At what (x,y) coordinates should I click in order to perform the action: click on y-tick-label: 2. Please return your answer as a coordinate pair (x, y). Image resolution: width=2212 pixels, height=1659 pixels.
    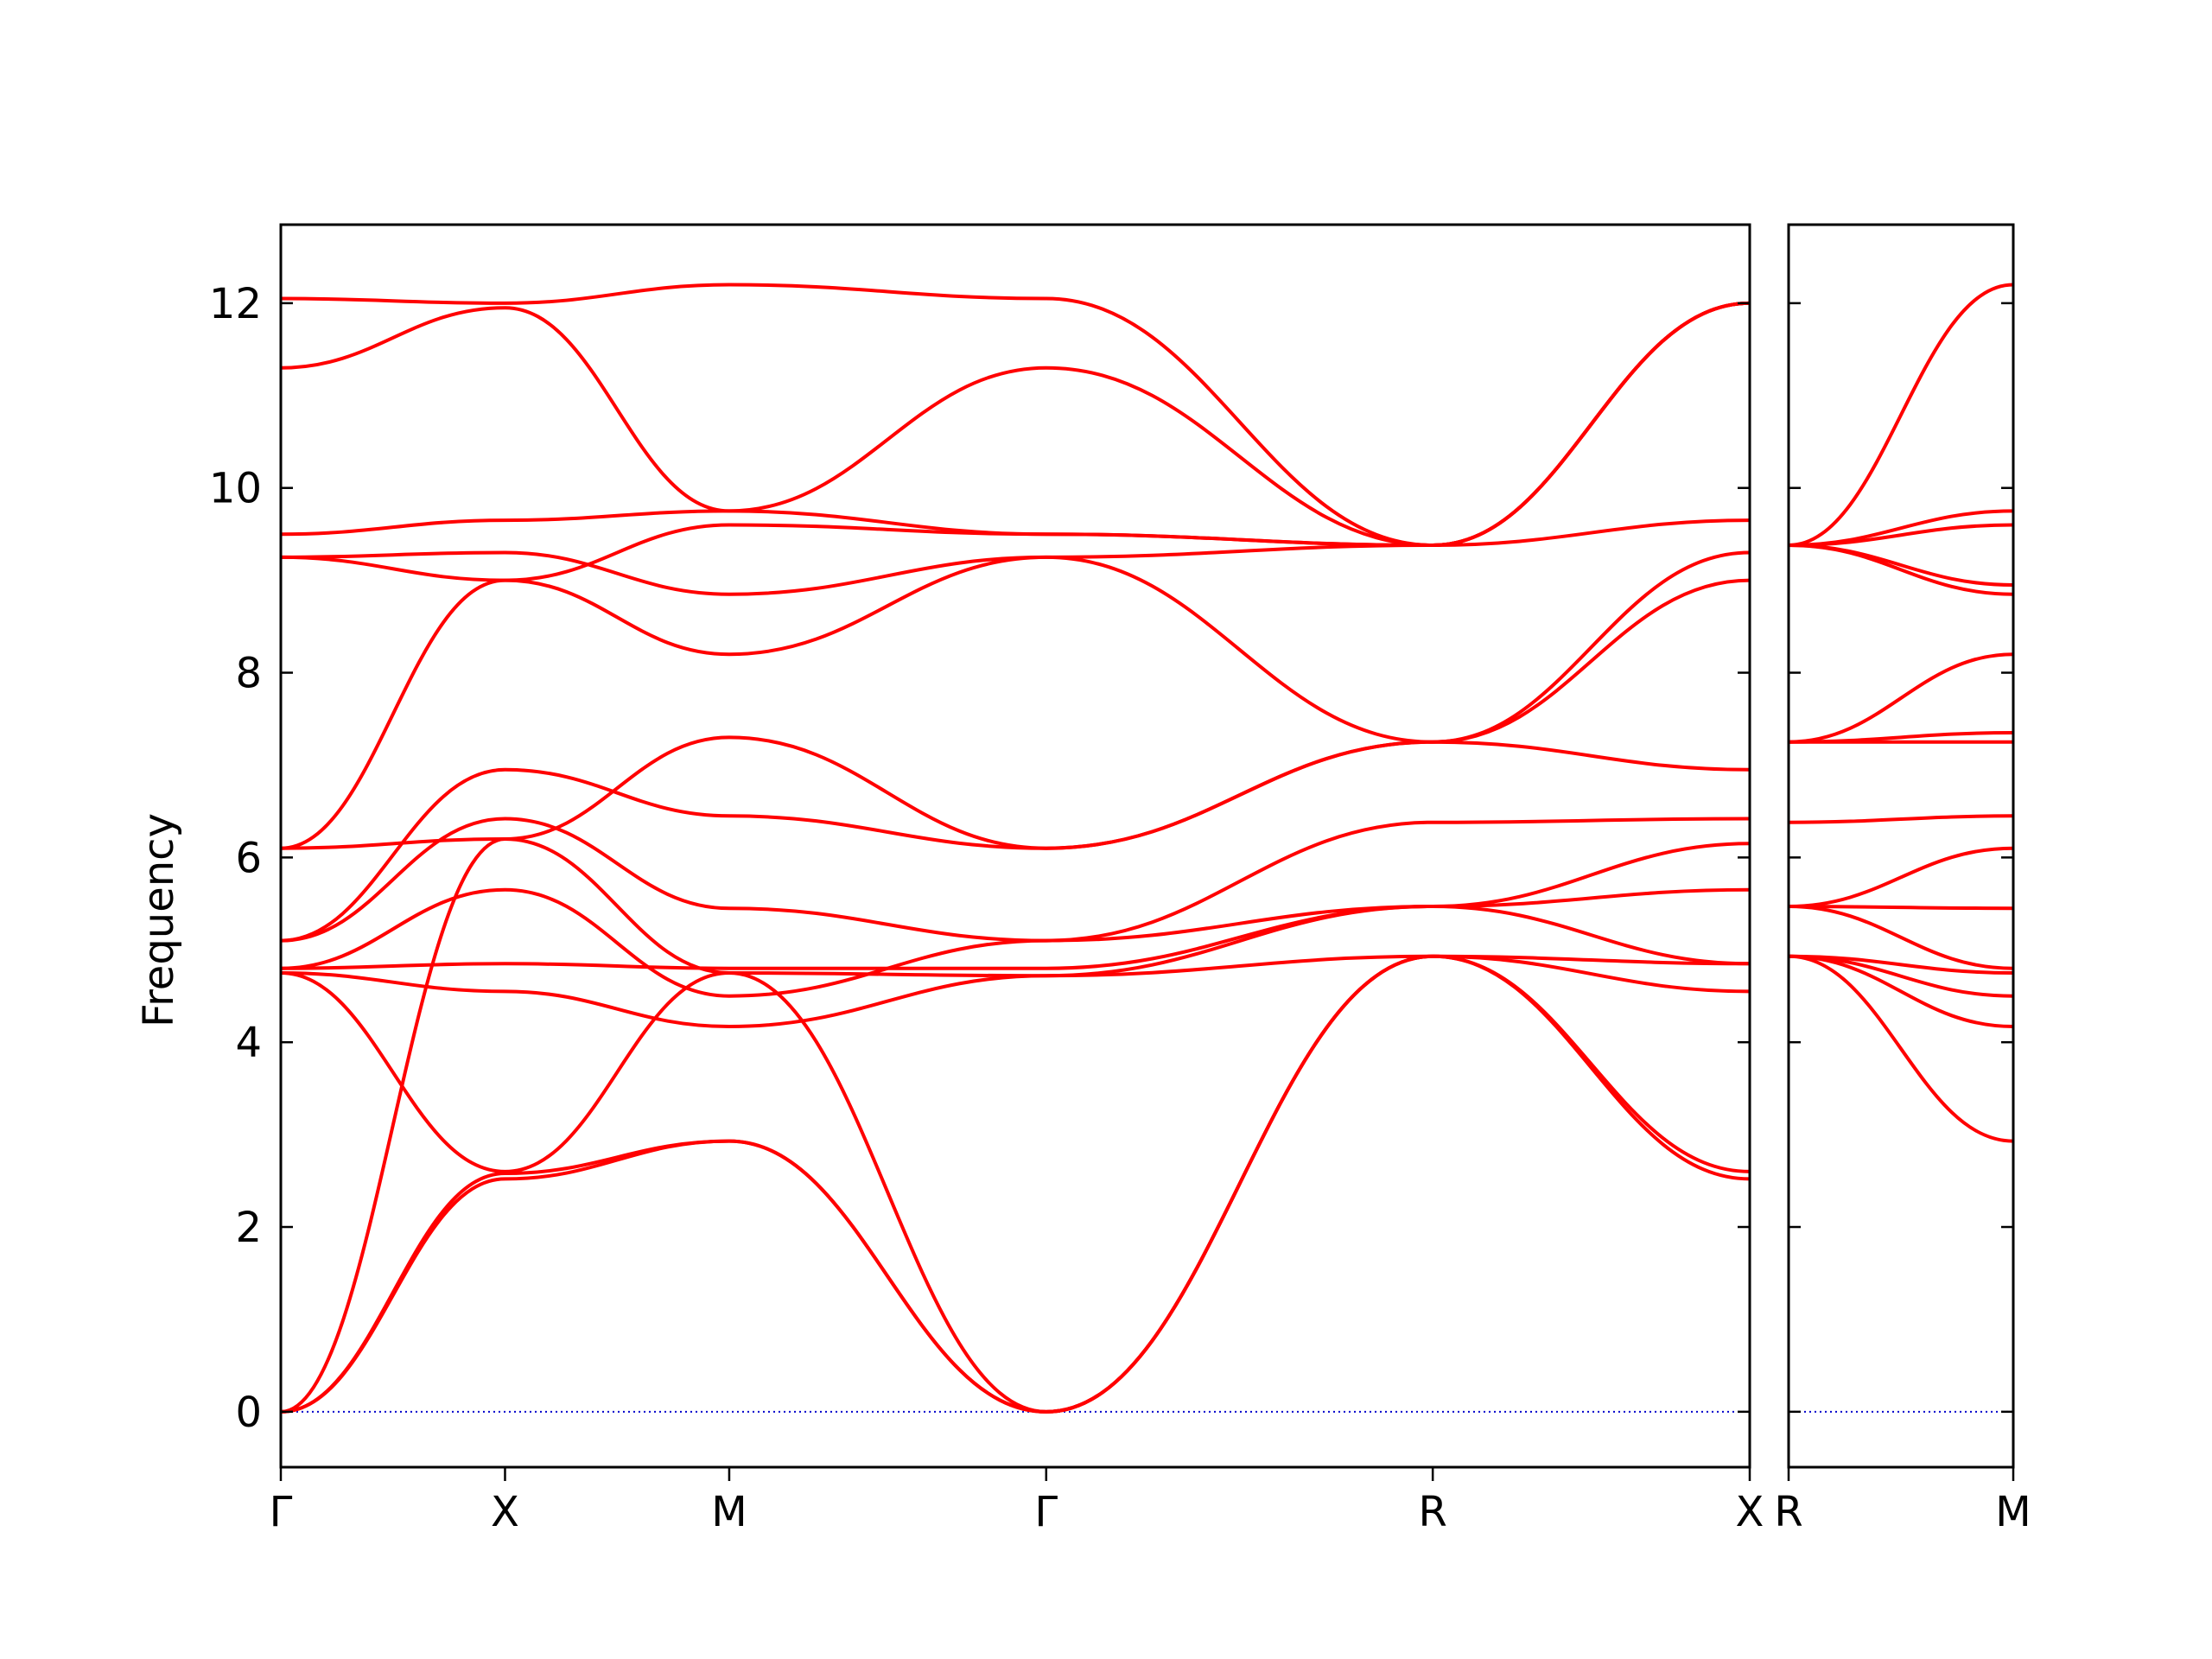
    Looking at the image, I should click on (248, 1228).